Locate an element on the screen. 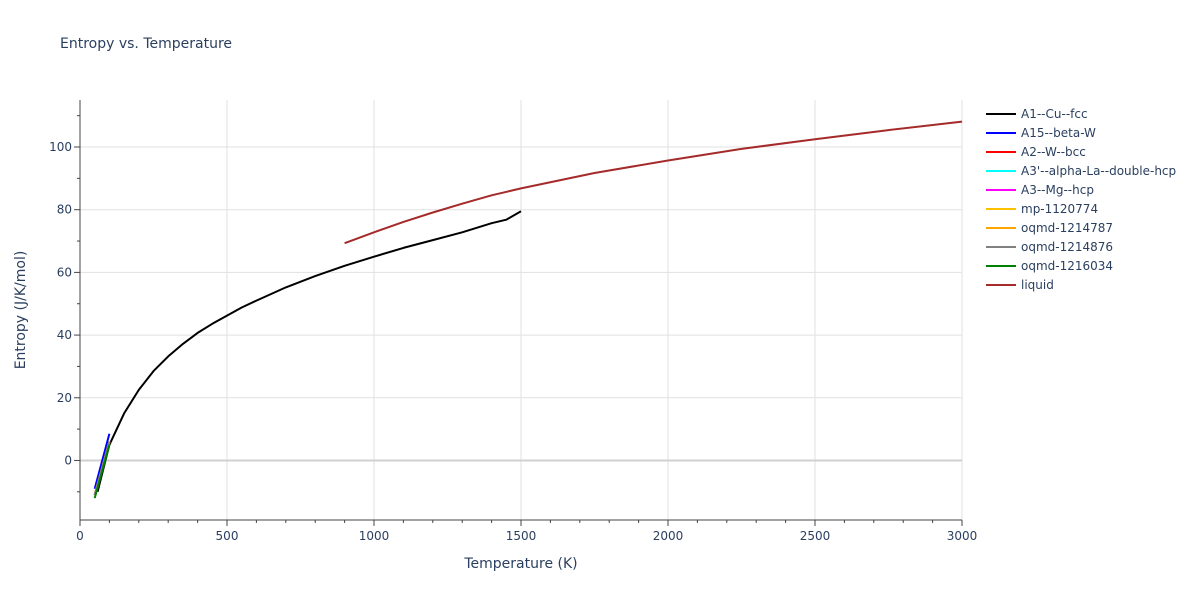  legend-label: liquid is located at coordinates (1037, 285).